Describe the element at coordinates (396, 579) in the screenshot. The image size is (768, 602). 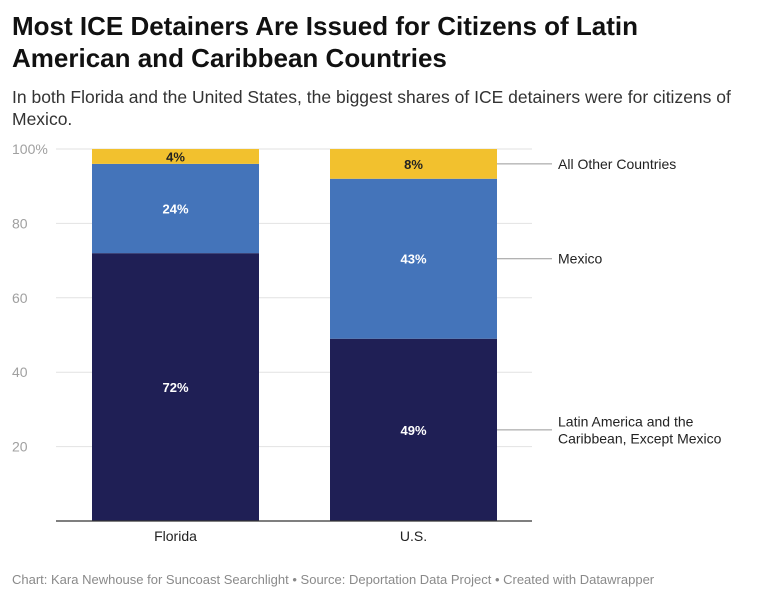
I see `source-credit: Source: Deportation Data Project` at that location.